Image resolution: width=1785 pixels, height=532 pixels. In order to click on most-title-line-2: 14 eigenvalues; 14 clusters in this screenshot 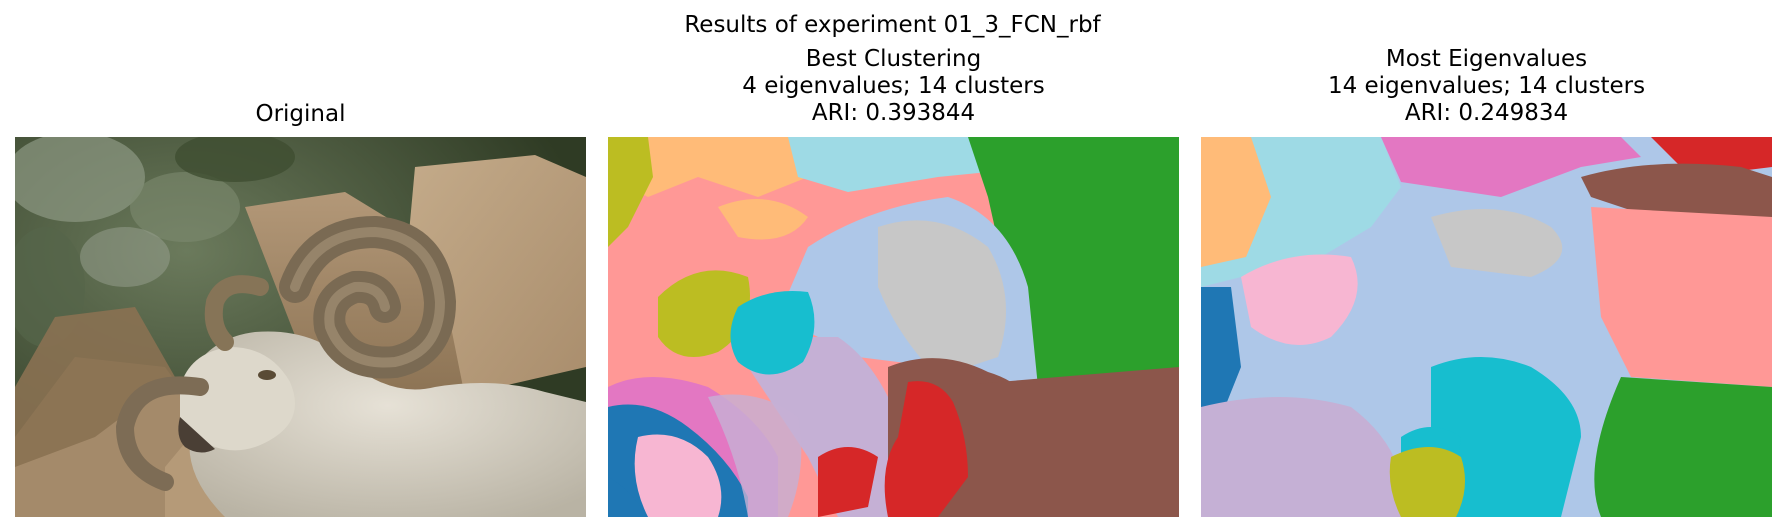, I will do `click(1486, 86)`.